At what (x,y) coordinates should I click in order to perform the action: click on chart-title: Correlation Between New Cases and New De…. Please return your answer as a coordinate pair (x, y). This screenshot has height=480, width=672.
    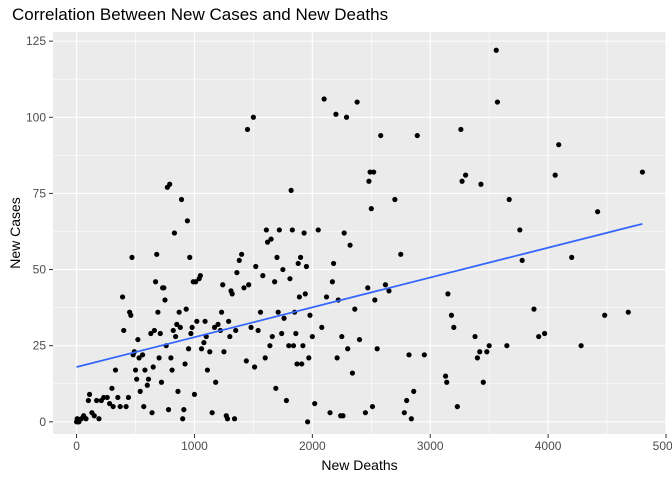
    Looking at the image, I should click on (200, 14).